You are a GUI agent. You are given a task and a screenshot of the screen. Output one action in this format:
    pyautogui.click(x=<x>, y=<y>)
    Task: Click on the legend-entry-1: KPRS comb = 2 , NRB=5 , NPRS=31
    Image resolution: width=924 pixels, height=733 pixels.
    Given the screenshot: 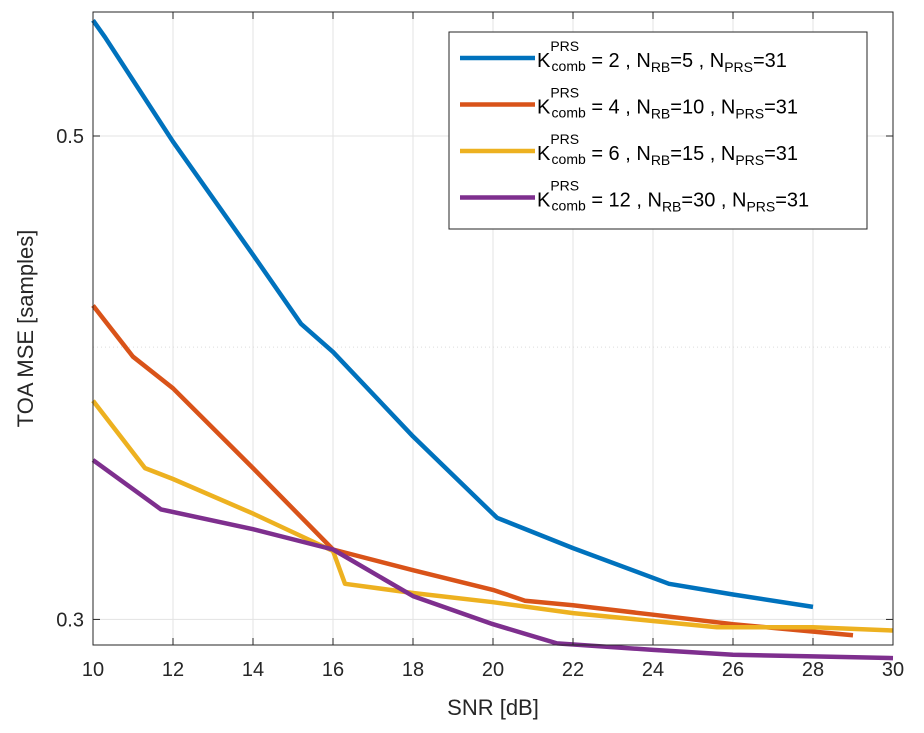 What is the action you would take?
    pyautogui.click(x=623, y=56)
    